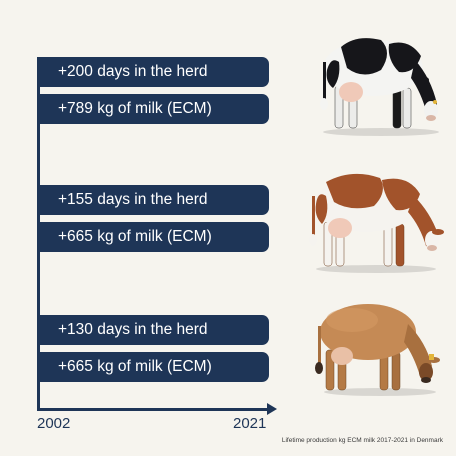 This screenshot has width=456, height=456. Describe the element at coordinates (376, 223) in the screenshot. I see `red-dairy-cow-icon` at that location.